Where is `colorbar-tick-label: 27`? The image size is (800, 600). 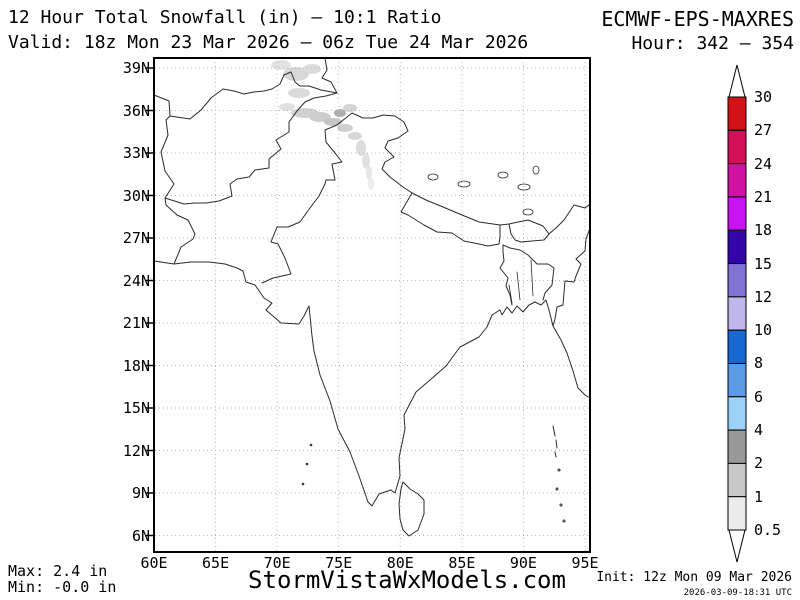 colorbar-tick-label: 27 is located at coordinates (763, 130).